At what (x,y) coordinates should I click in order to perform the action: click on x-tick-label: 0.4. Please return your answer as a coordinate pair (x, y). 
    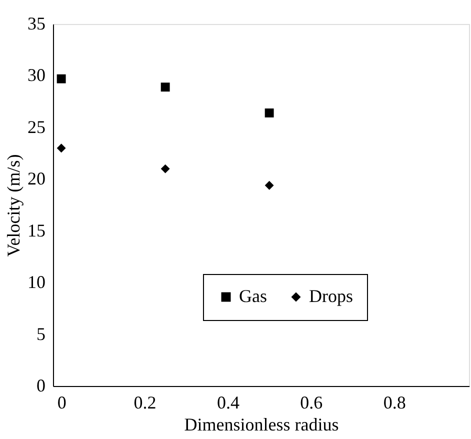
    Looking at the image, I should click on (228, 402).